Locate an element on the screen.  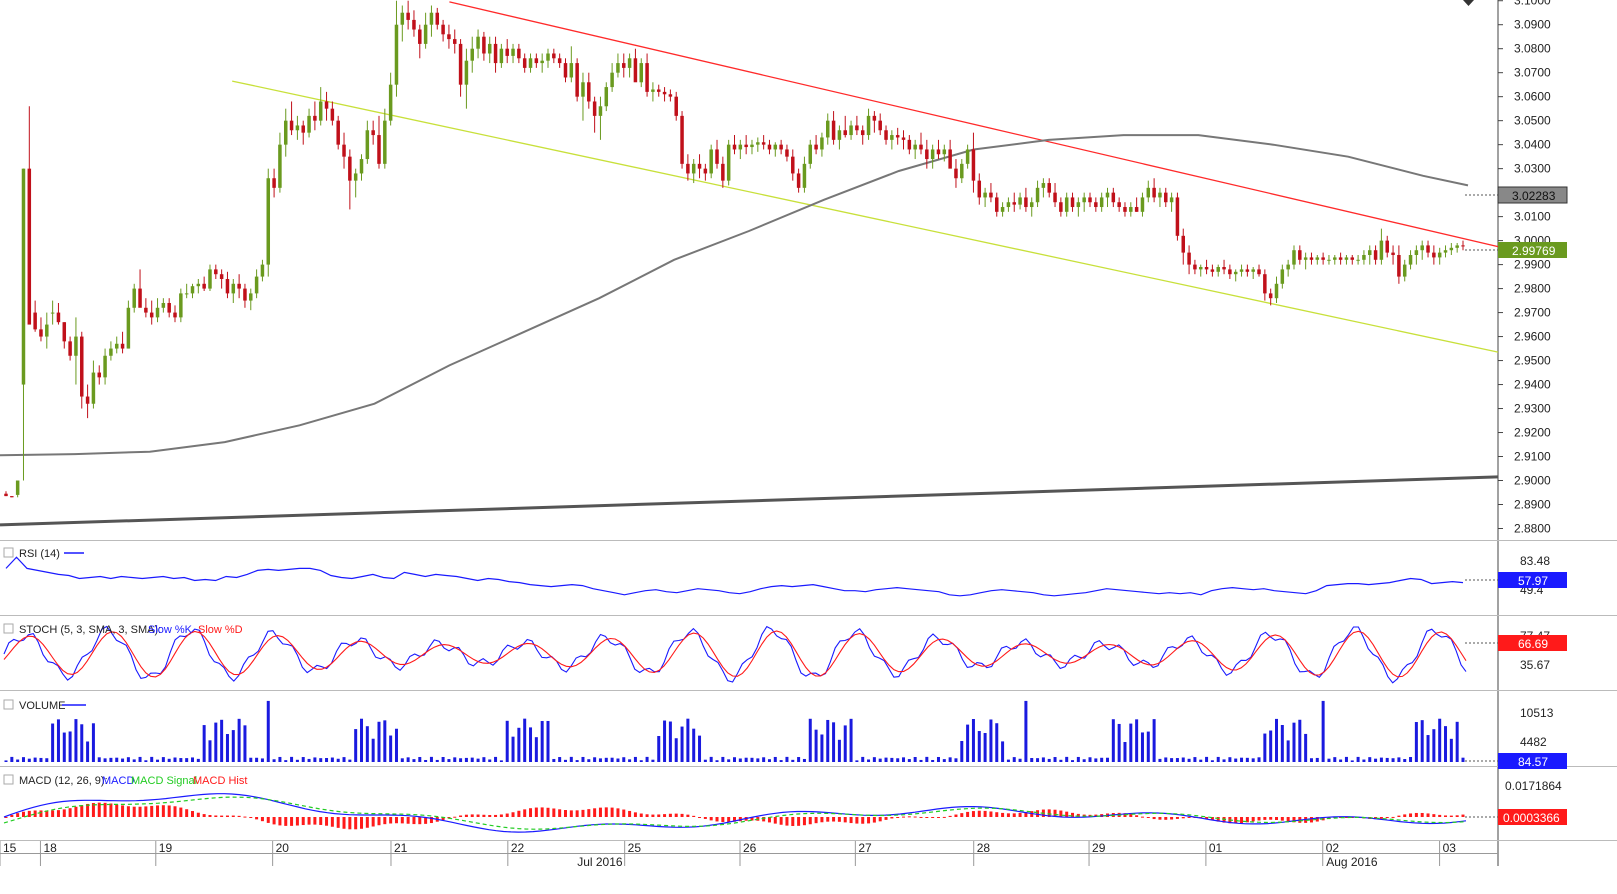
price-tick-label: 2.9900 is located at coordinates (1532, 265).